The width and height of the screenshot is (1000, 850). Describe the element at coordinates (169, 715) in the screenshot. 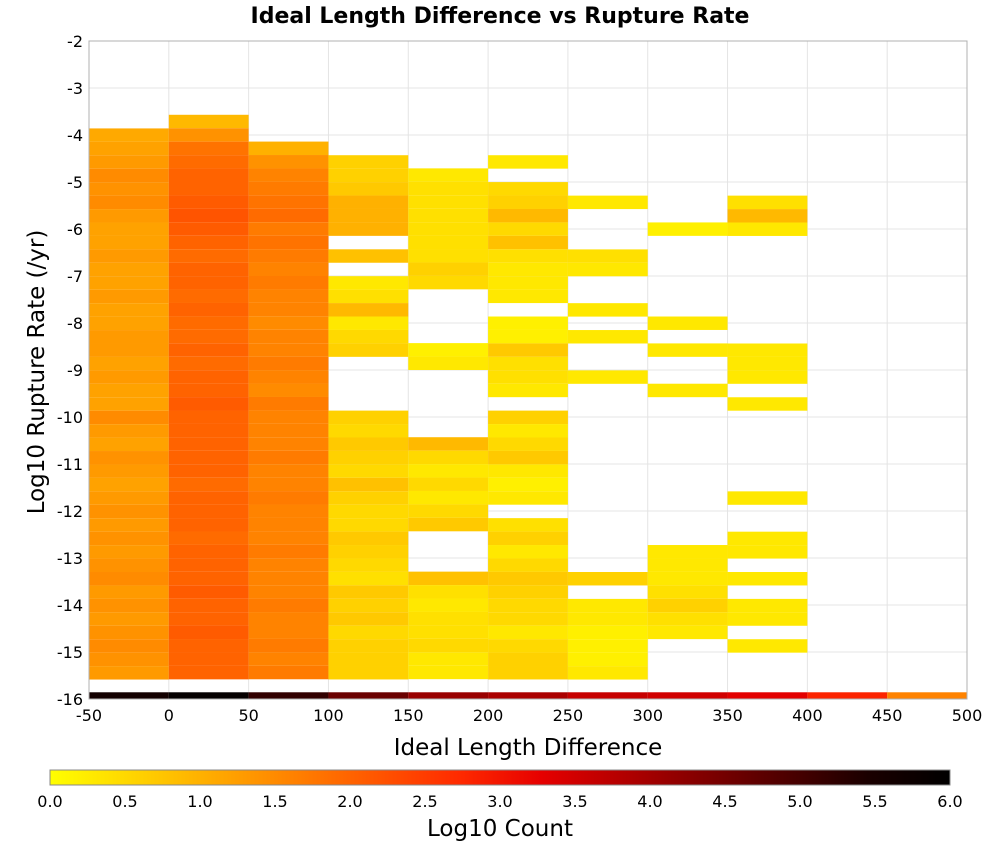

I see `x-tick-label: 0` at that location.